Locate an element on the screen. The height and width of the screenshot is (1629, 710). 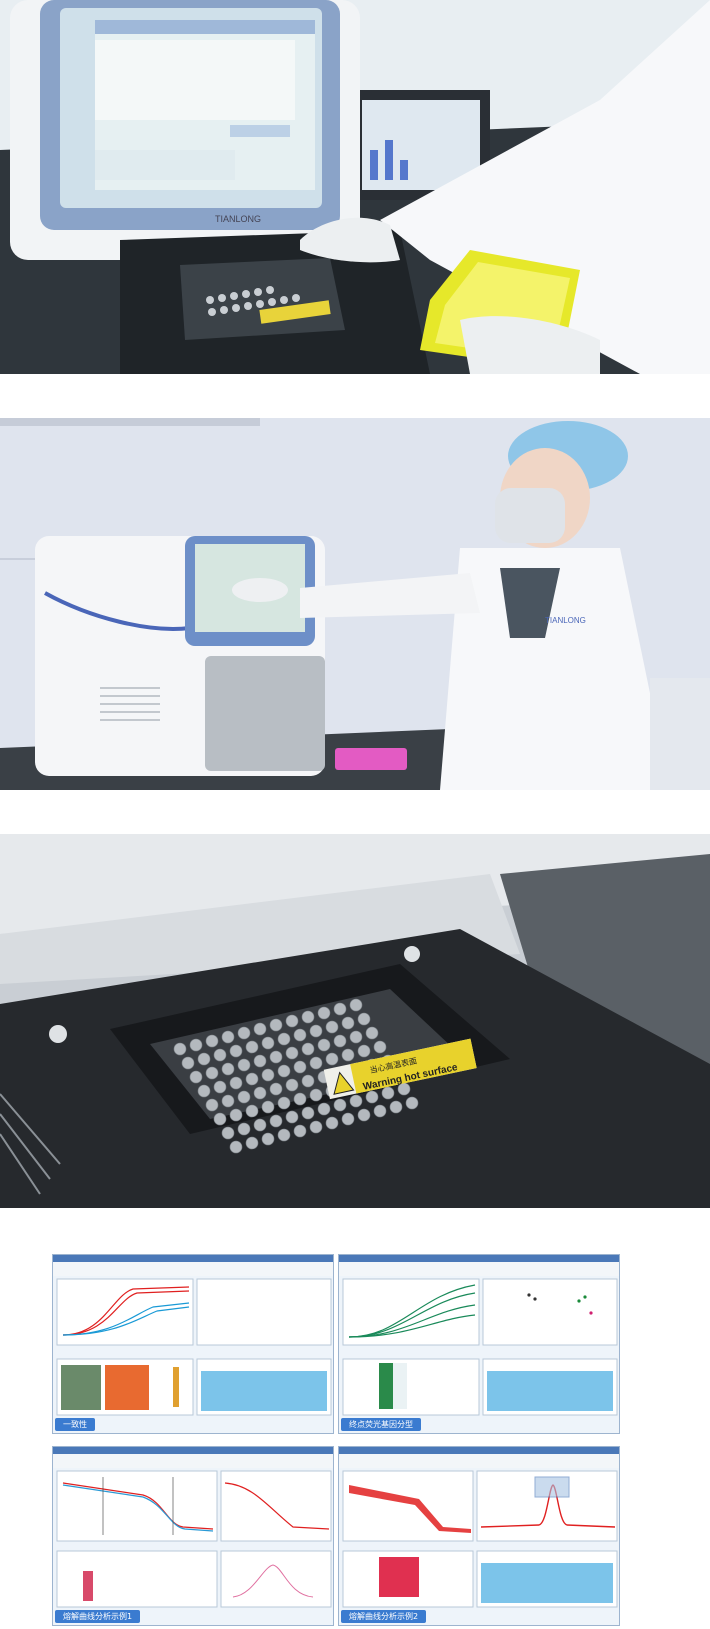
panel-consistency: 一致性 is located at coordinates (193, 1344).